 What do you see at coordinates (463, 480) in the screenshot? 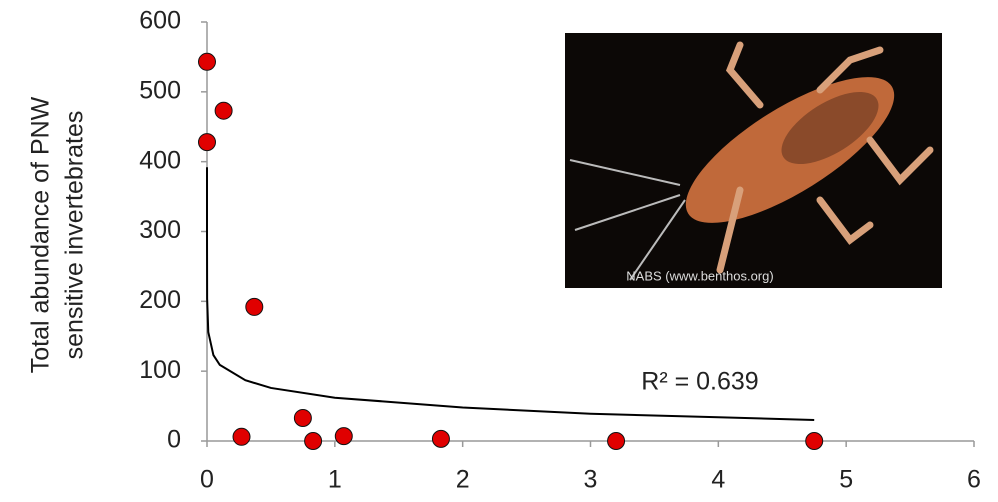
I see `x-tick-label: 2` at bounding box center [463, 480].